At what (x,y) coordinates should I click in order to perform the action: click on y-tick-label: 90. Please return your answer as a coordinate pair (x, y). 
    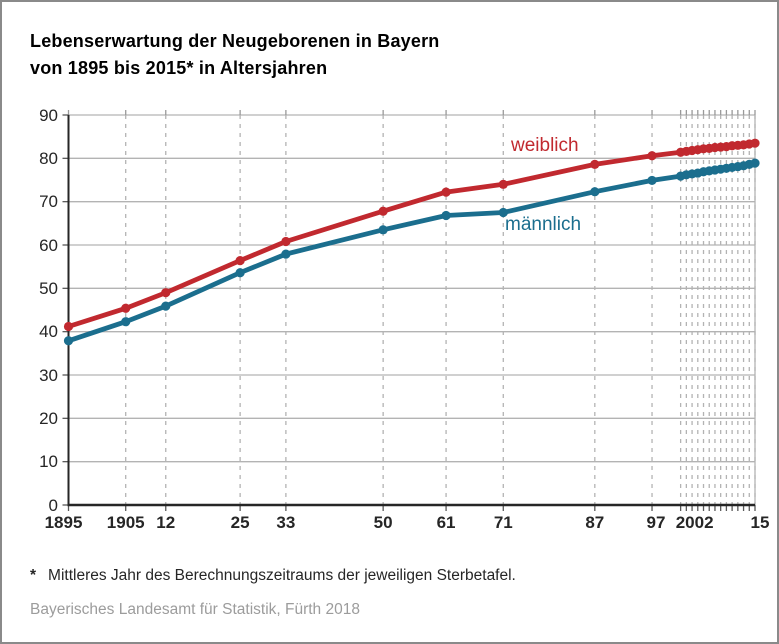
    Looking at the image, I should click on (48, 115).